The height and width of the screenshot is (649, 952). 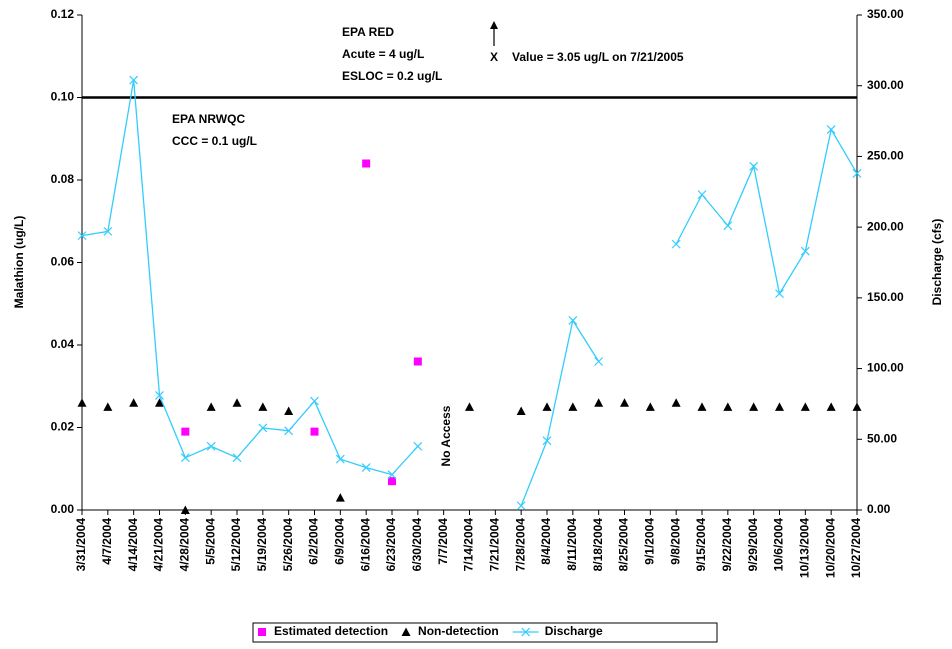 What do you see at coordinates (856, 548) in the screenshot?
I see `x-tick-label: 10/27/2004` at bounding box center [856, 548].